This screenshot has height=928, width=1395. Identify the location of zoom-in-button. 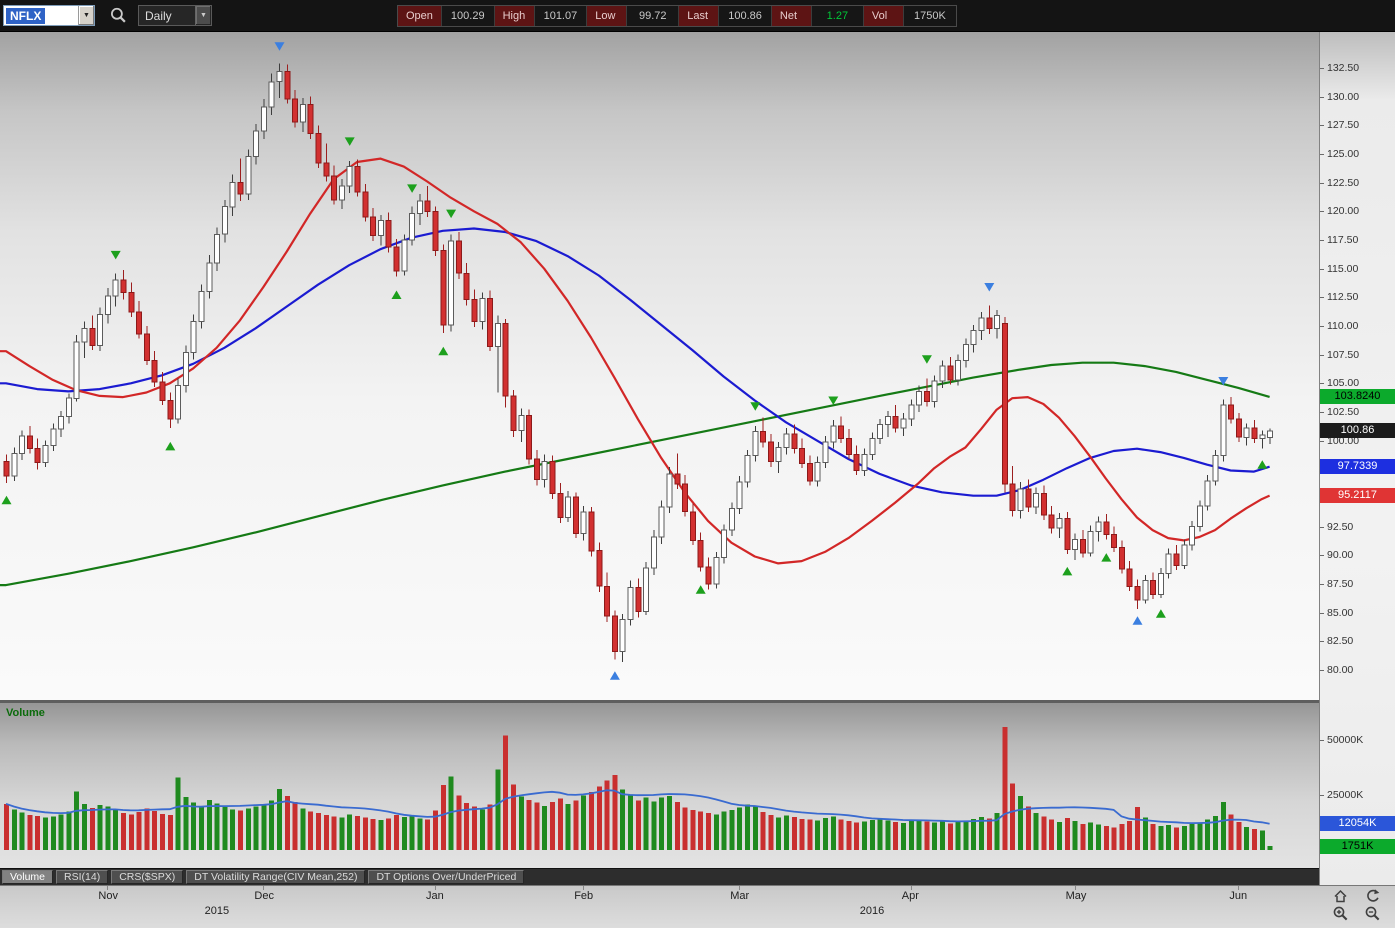
(1340, 913).